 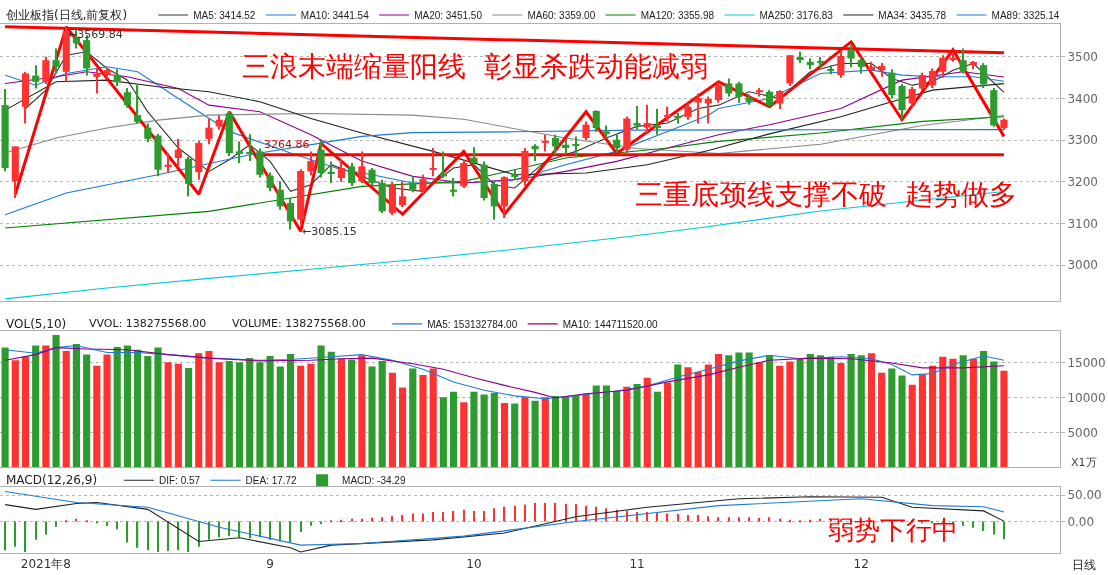 I want to click on text: VOLUME: 138275568.00, so click(x=299, y=323).